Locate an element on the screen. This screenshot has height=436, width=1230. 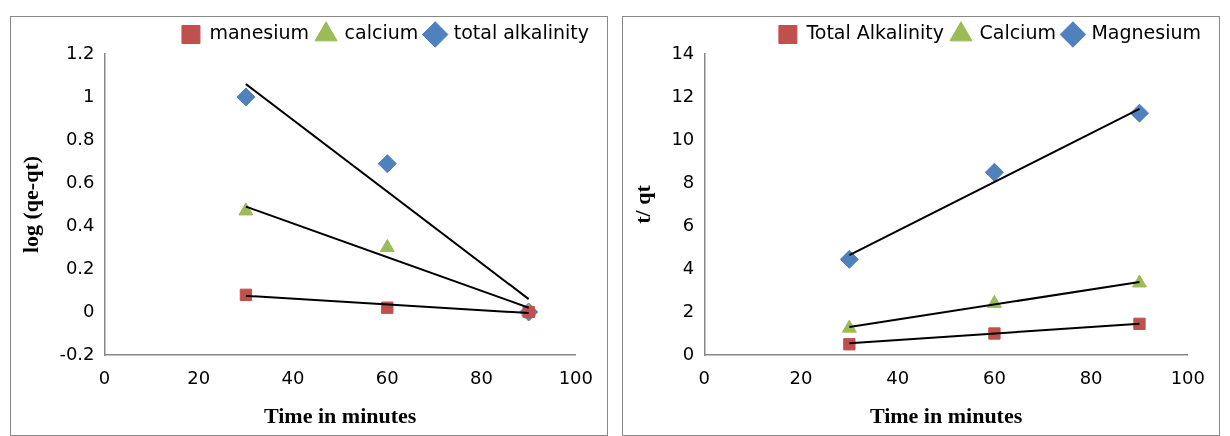
y-tick-label: 0.4 is located at coordinates (80, 224).